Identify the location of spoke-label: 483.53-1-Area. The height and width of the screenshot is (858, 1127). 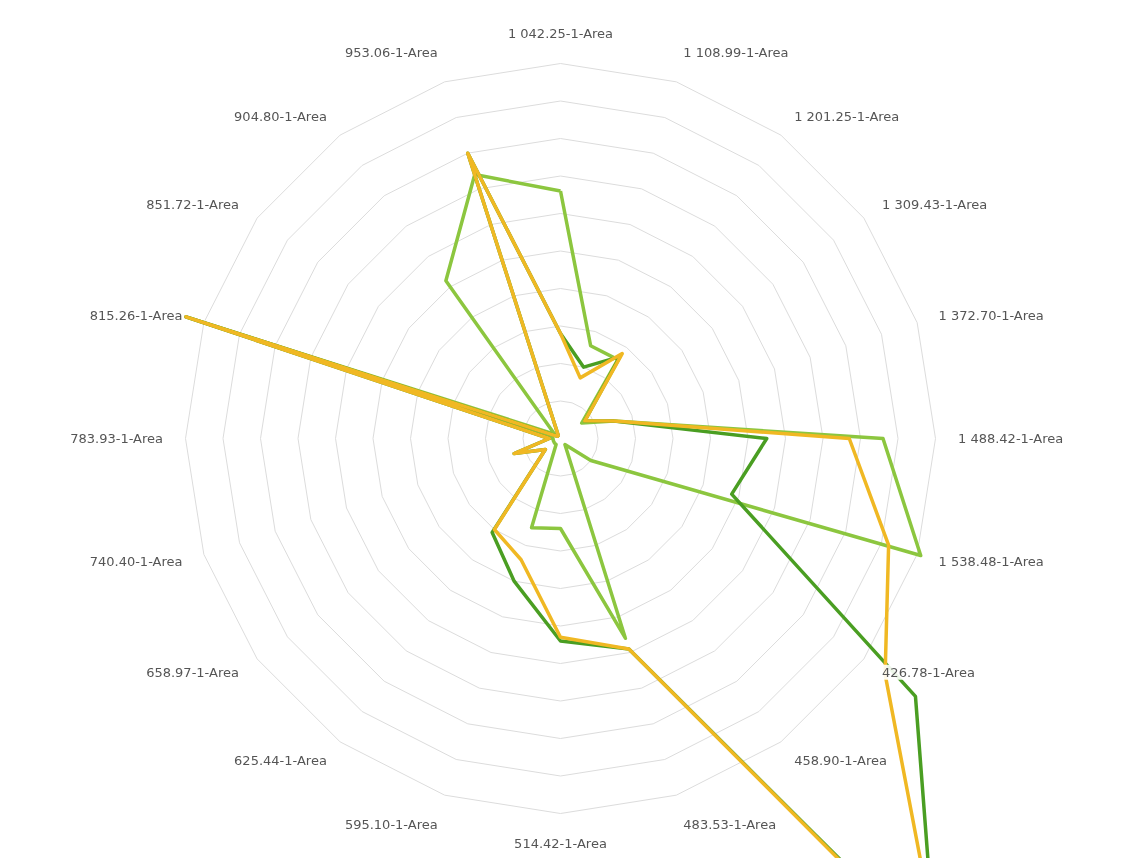
(730, 824).